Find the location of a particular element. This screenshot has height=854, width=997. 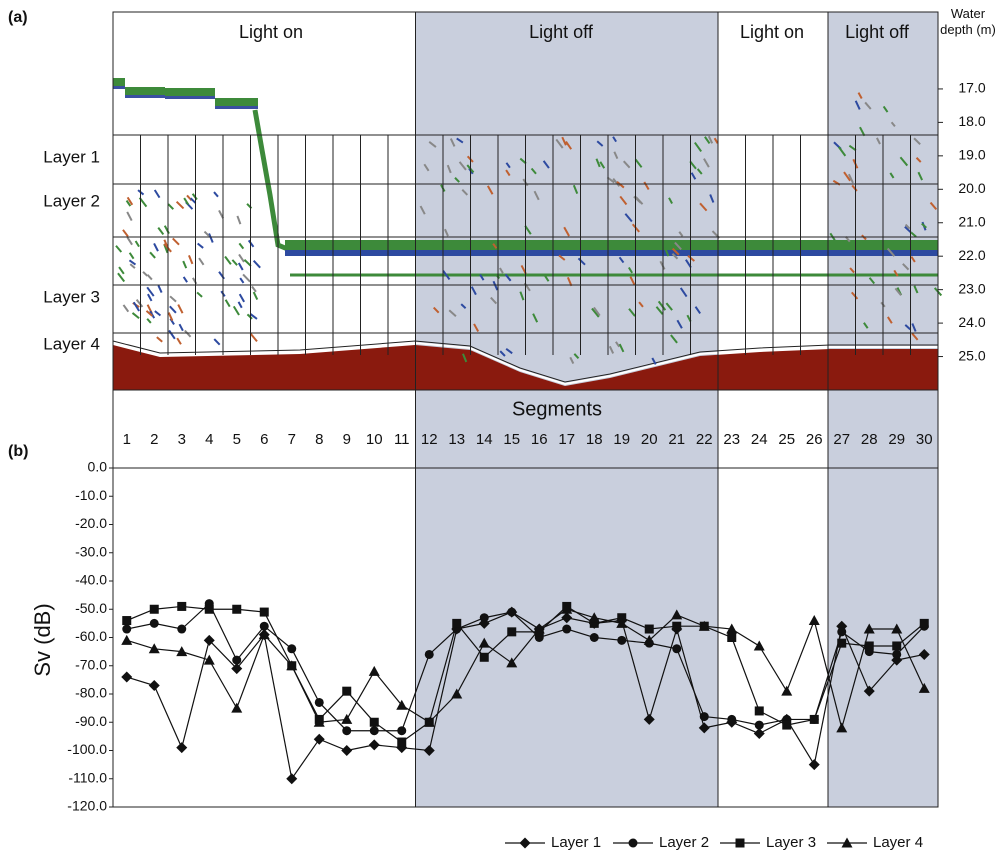

x-tick-label: 26 is located at coordinates (814, 439).